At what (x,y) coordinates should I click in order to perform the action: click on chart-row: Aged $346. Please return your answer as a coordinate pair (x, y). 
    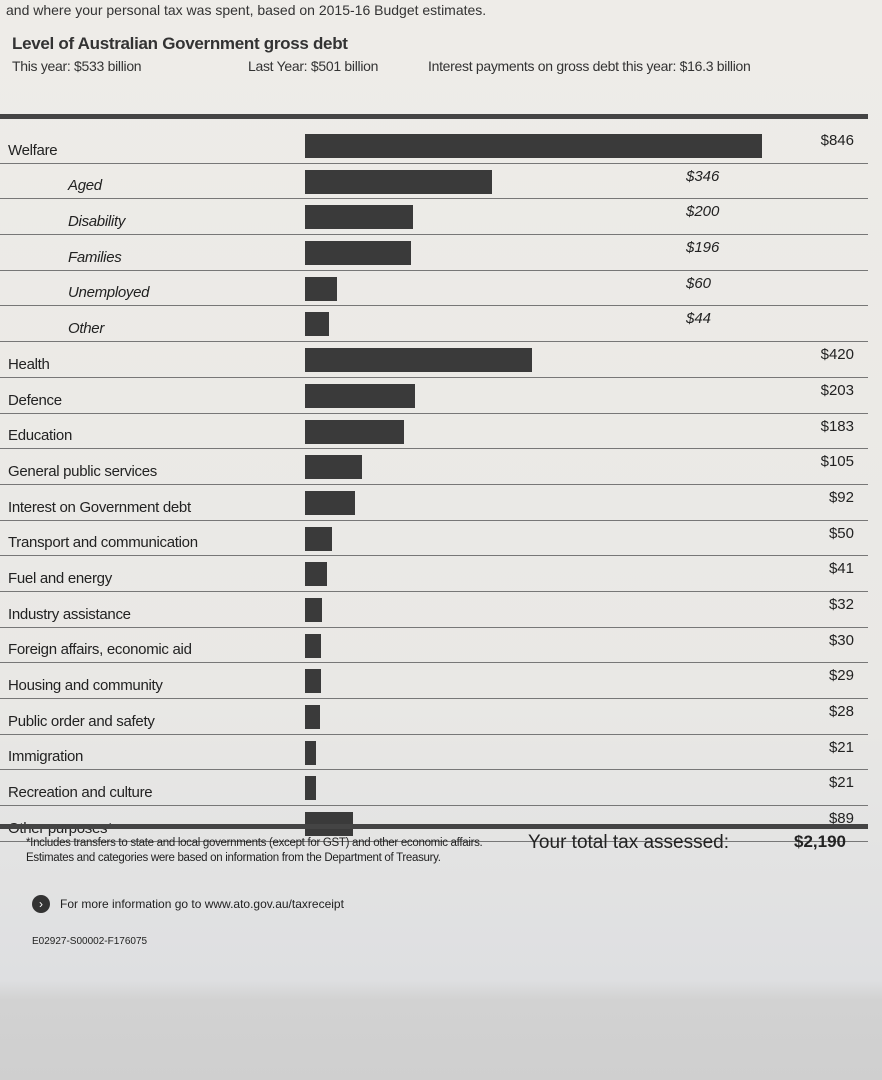
    Looking at the image, I should click on (434, 182).